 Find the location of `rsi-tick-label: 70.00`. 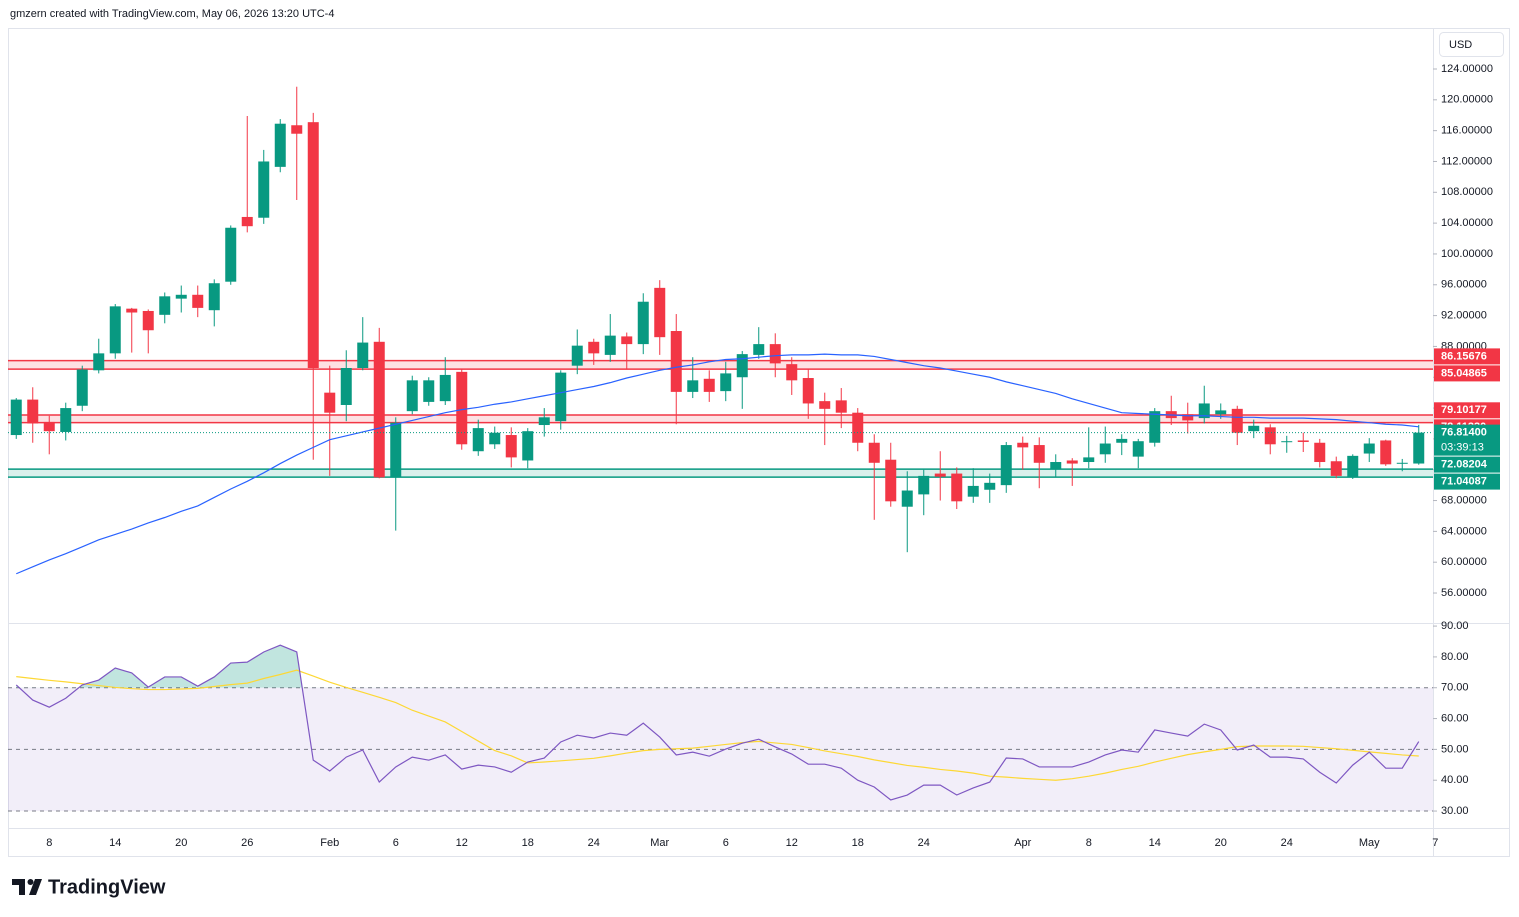

rsi-tick-label: 70.00 is located at coordinates (1455, 688).